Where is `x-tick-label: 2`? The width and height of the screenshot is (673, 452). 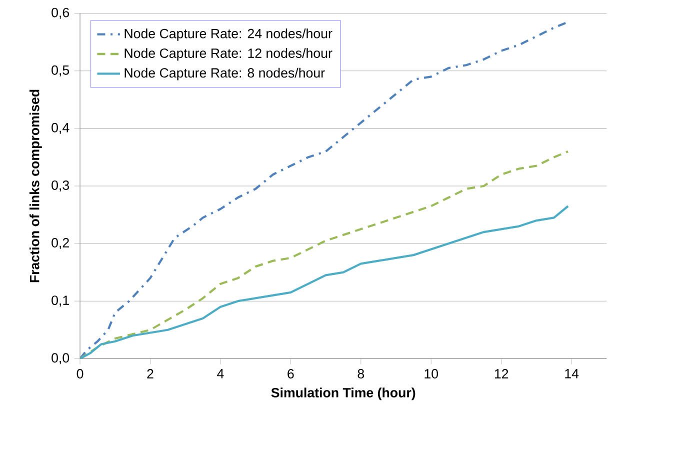
x-tick-label: 2 is located at coordinates (150, 373).